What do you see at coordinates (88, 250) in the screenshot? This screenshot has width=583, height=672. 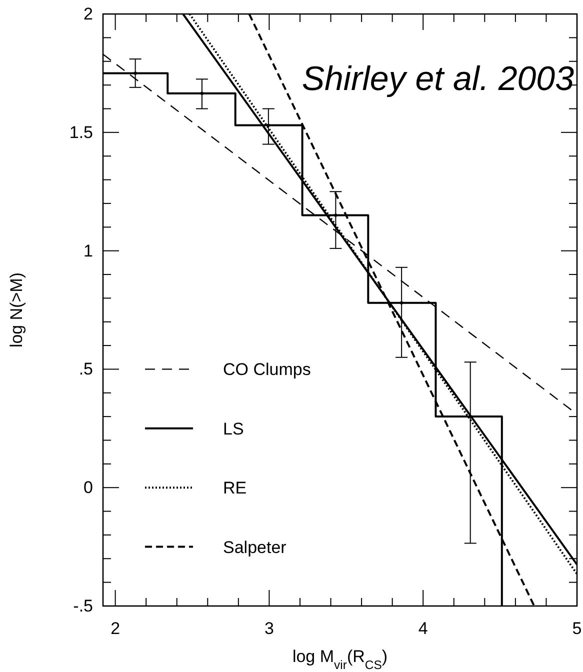 I see `y-tick-label: 1` at bounding box center [88, 250].